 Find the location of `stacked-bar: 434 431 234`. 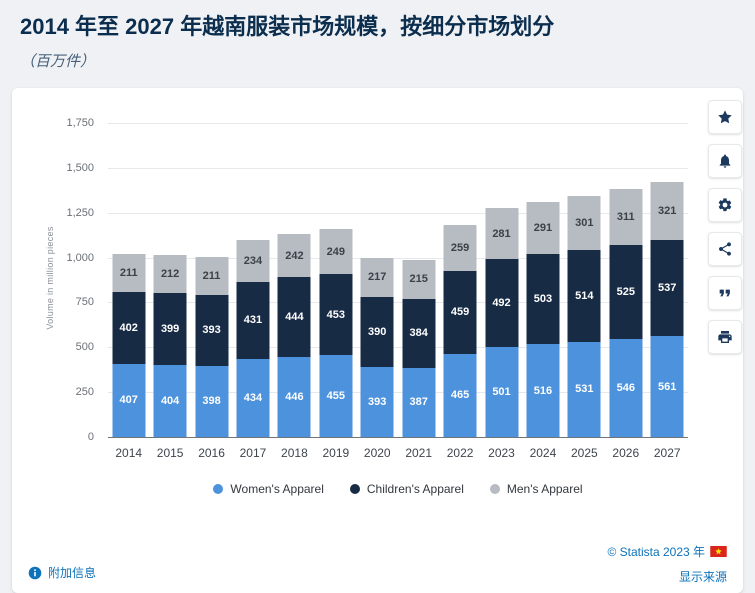

stacked-bar: 434 431 234 is located at coordinates (253, 280).